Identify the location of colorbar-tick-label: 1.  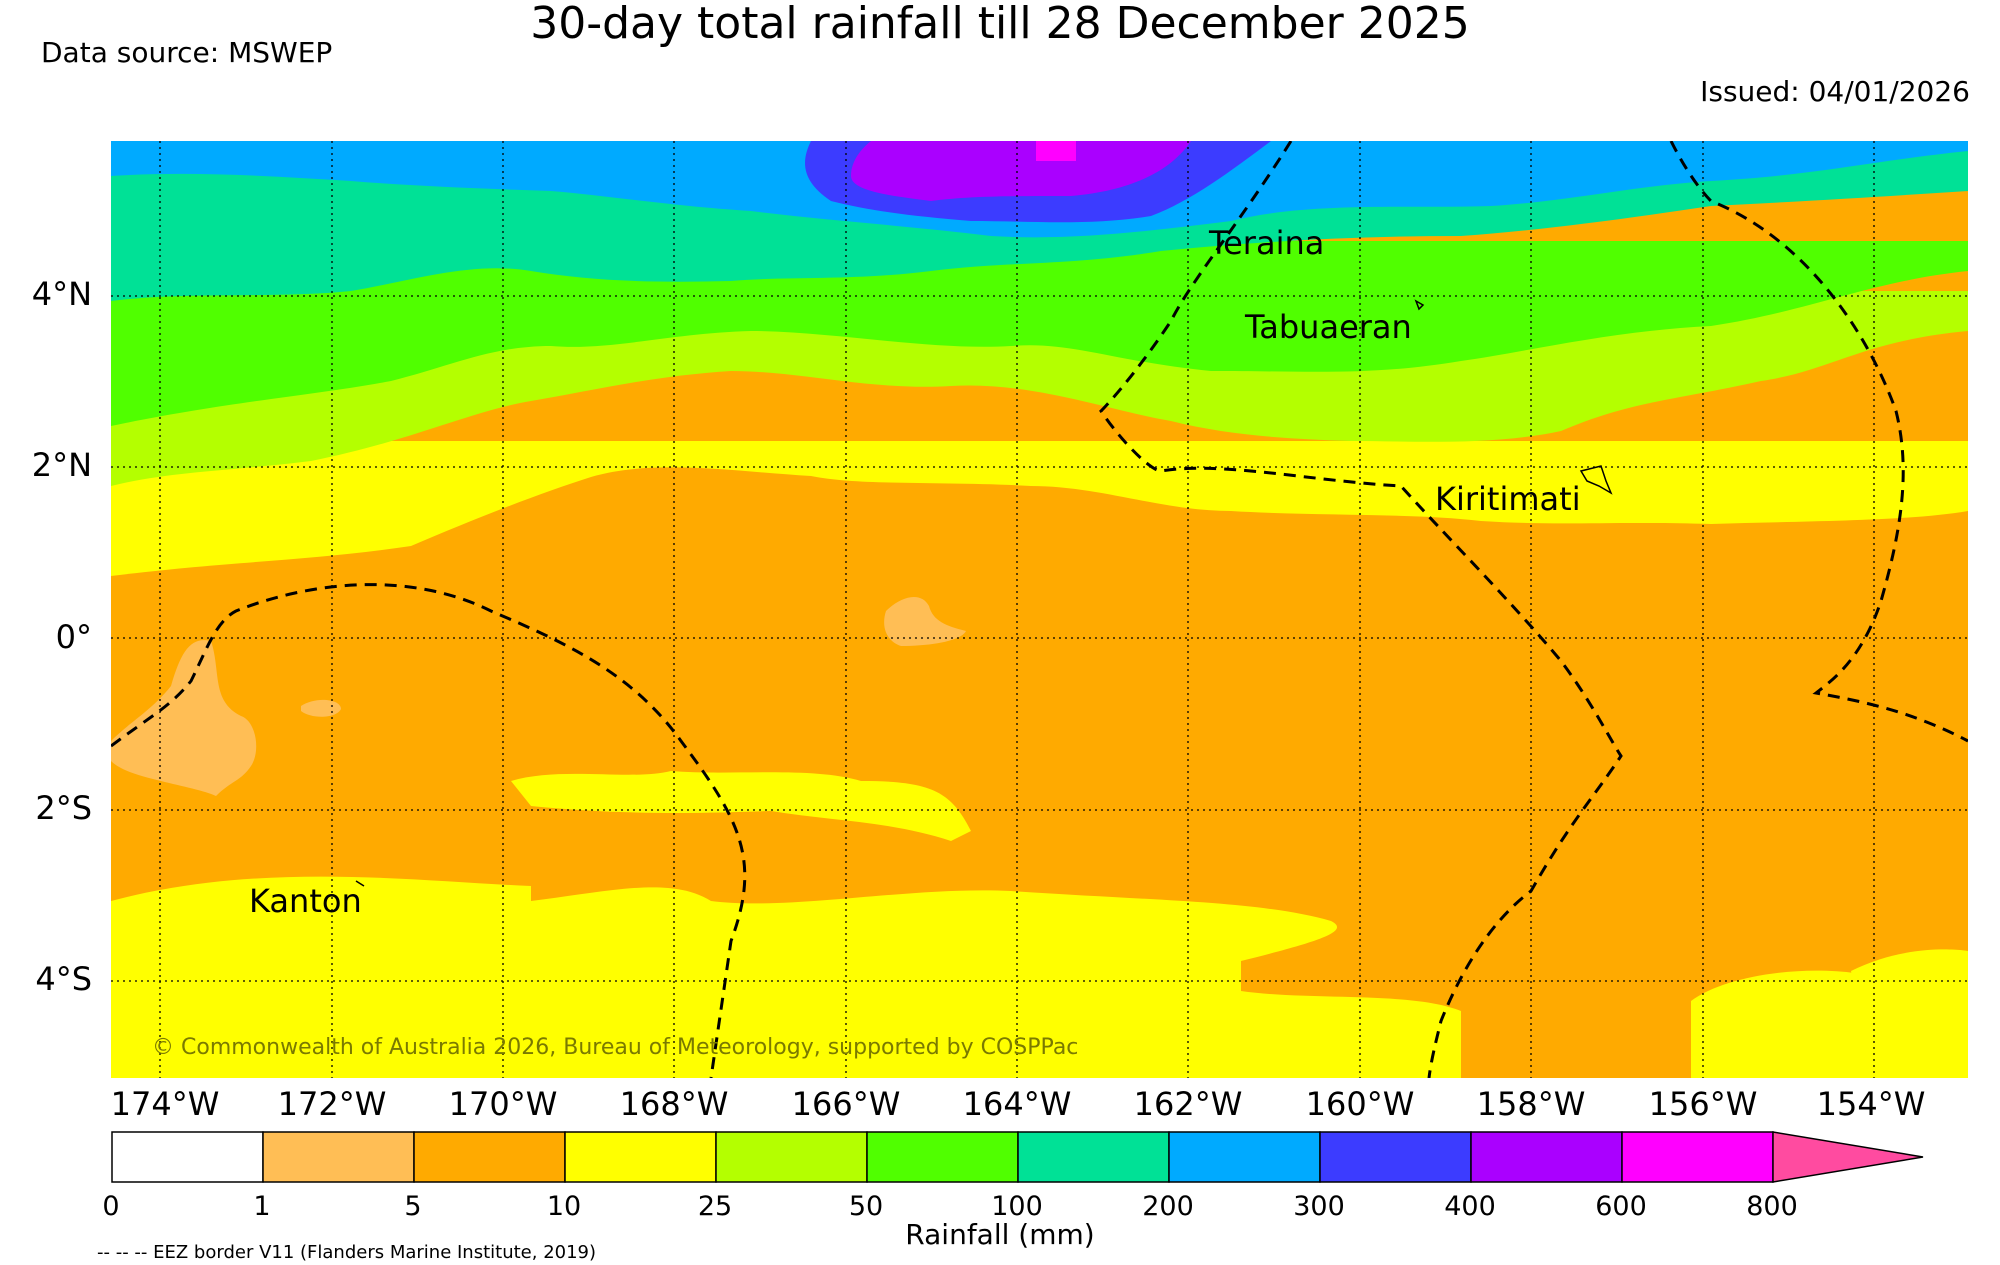
(262, 1206).